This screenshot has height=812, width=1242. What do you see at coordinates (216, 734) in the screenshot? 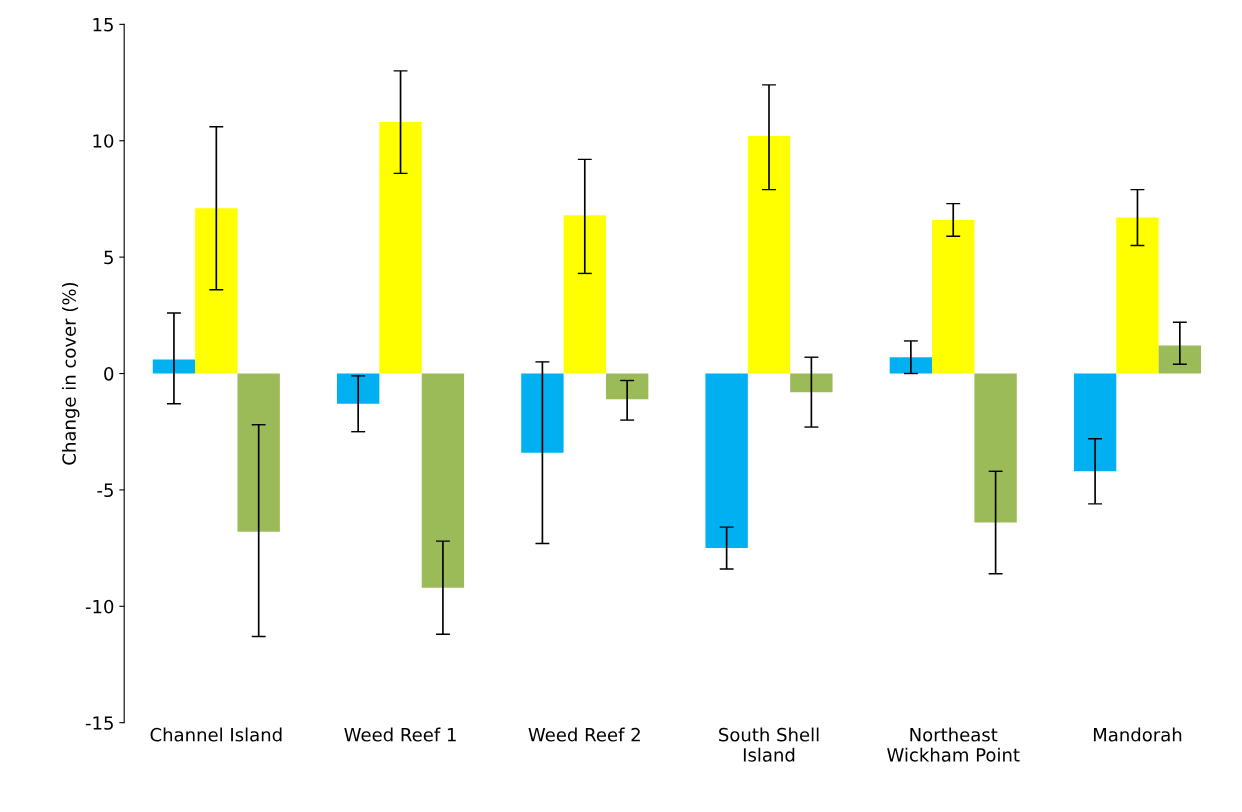
I see `x-tick-label: Channel Island` at bounding box center [216, 734].